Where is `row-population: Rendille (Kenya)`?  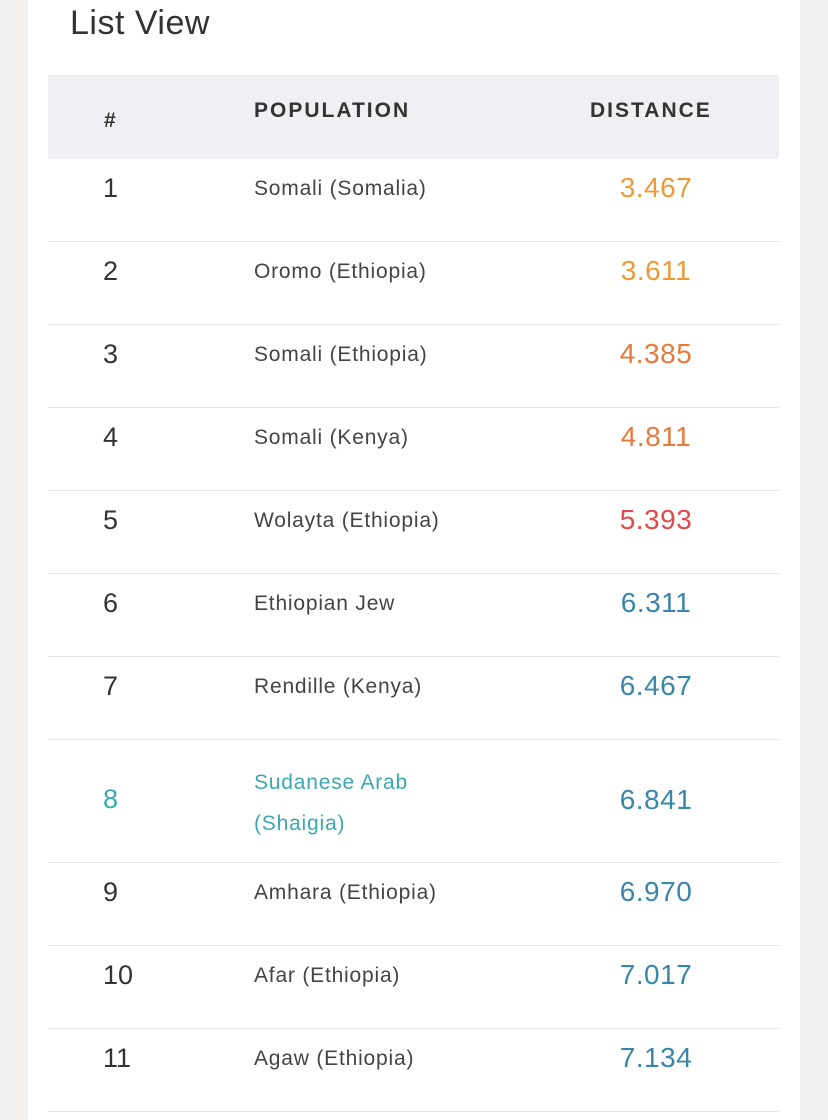 row-population: Rendille (Kenya) is located at coordinates (338, 686).